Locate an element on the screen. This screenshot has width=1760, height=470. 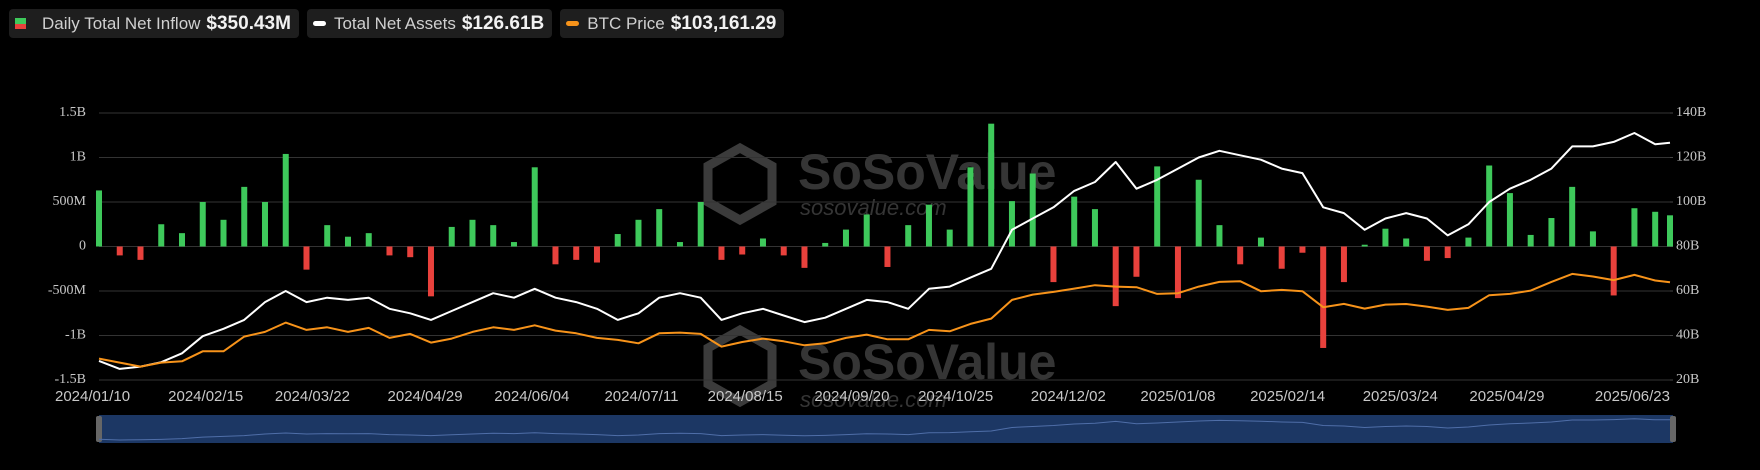
x-tick-label: 2024/08/15 is located at coordinates (745, 396).